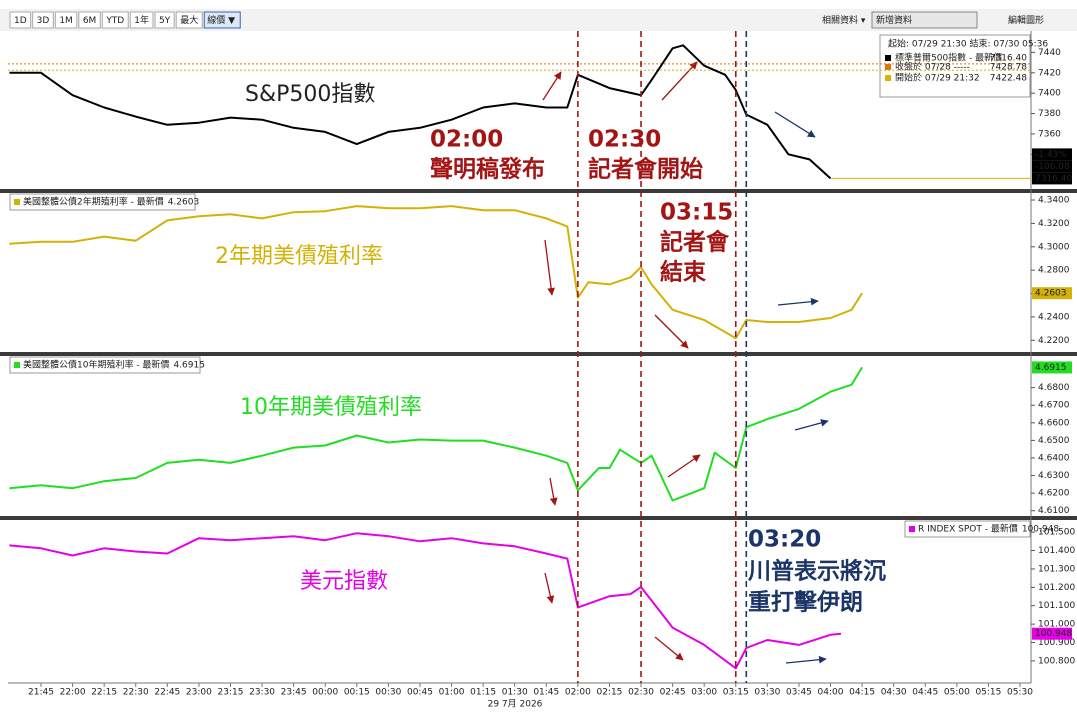 The image size is (1077, 718). I want to click on range-button: 1M, so click(66, 20).